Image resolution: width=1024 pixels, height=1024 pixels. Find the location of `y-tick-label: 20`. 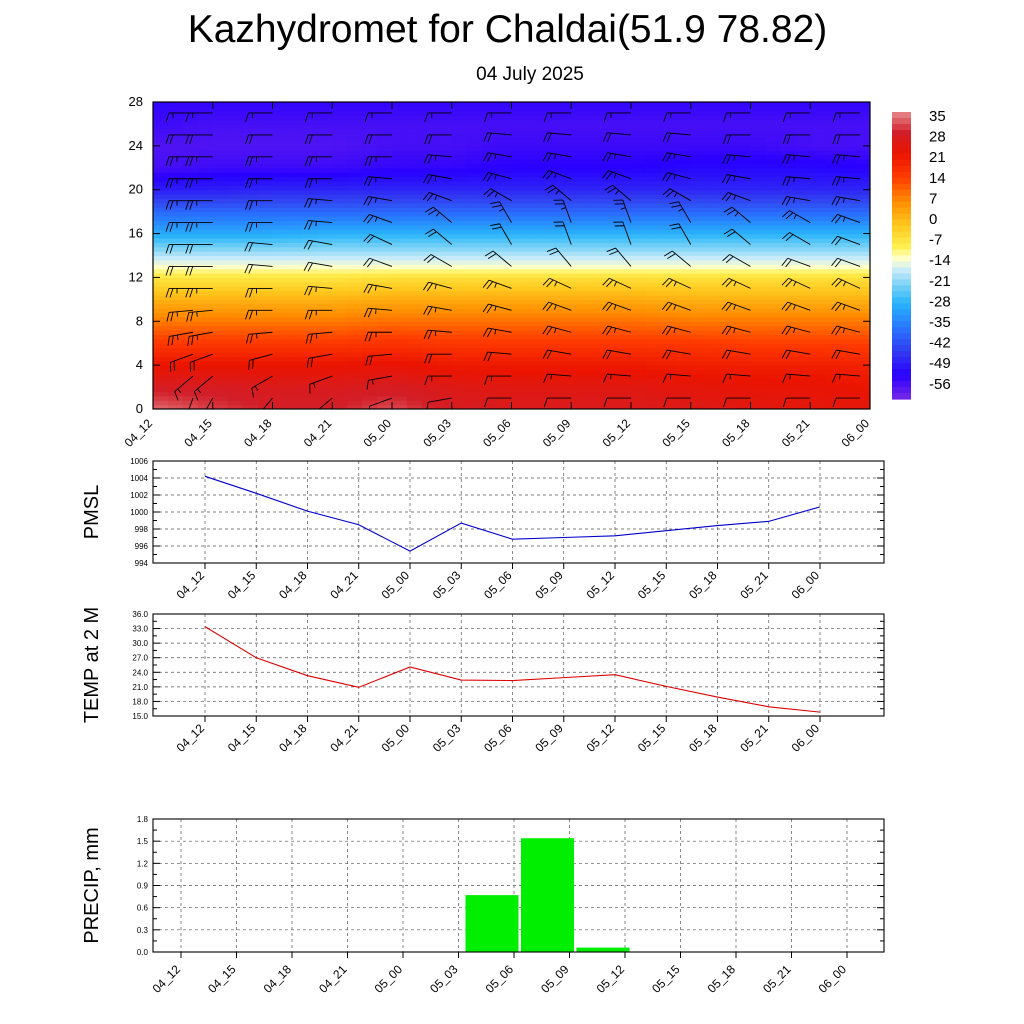

y-tick-label: 20 is located at coordinates (136, 189).